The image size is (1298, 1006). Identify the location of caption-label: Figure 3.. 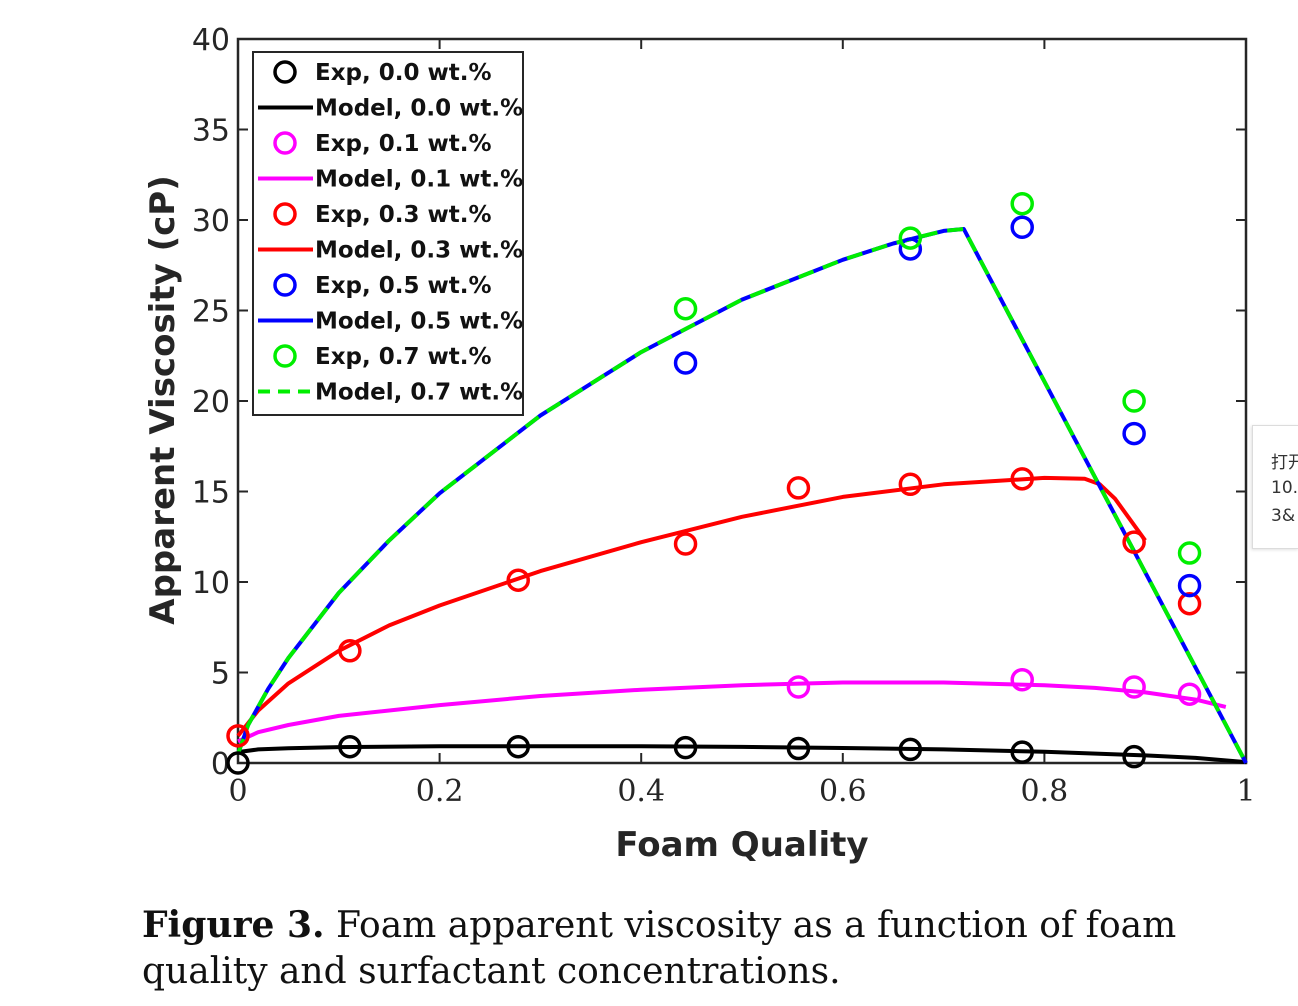
(233, 925).